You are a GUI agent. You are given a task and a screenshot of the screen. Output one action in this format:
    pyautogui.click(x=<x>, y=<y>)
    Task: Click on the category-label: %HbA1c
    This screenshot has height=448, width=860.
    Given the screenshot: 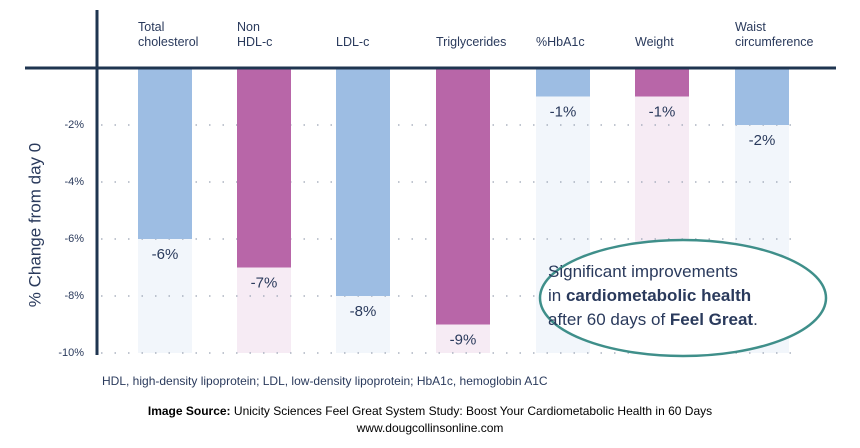 What is the action you would take?
    pyautogui.click(x=560, y=42)
    